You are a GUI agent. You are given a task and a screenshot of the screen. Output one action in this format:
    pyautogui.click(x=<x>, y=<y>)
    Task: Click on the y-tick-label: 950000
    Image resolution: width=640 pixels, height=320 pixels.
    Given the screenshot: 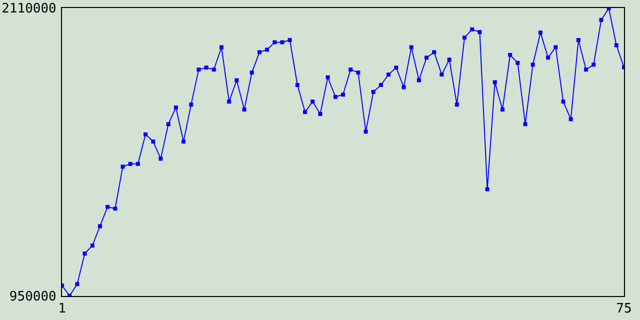 What is the action you would take?
    pyautogui.click(x=32, y=297)
    